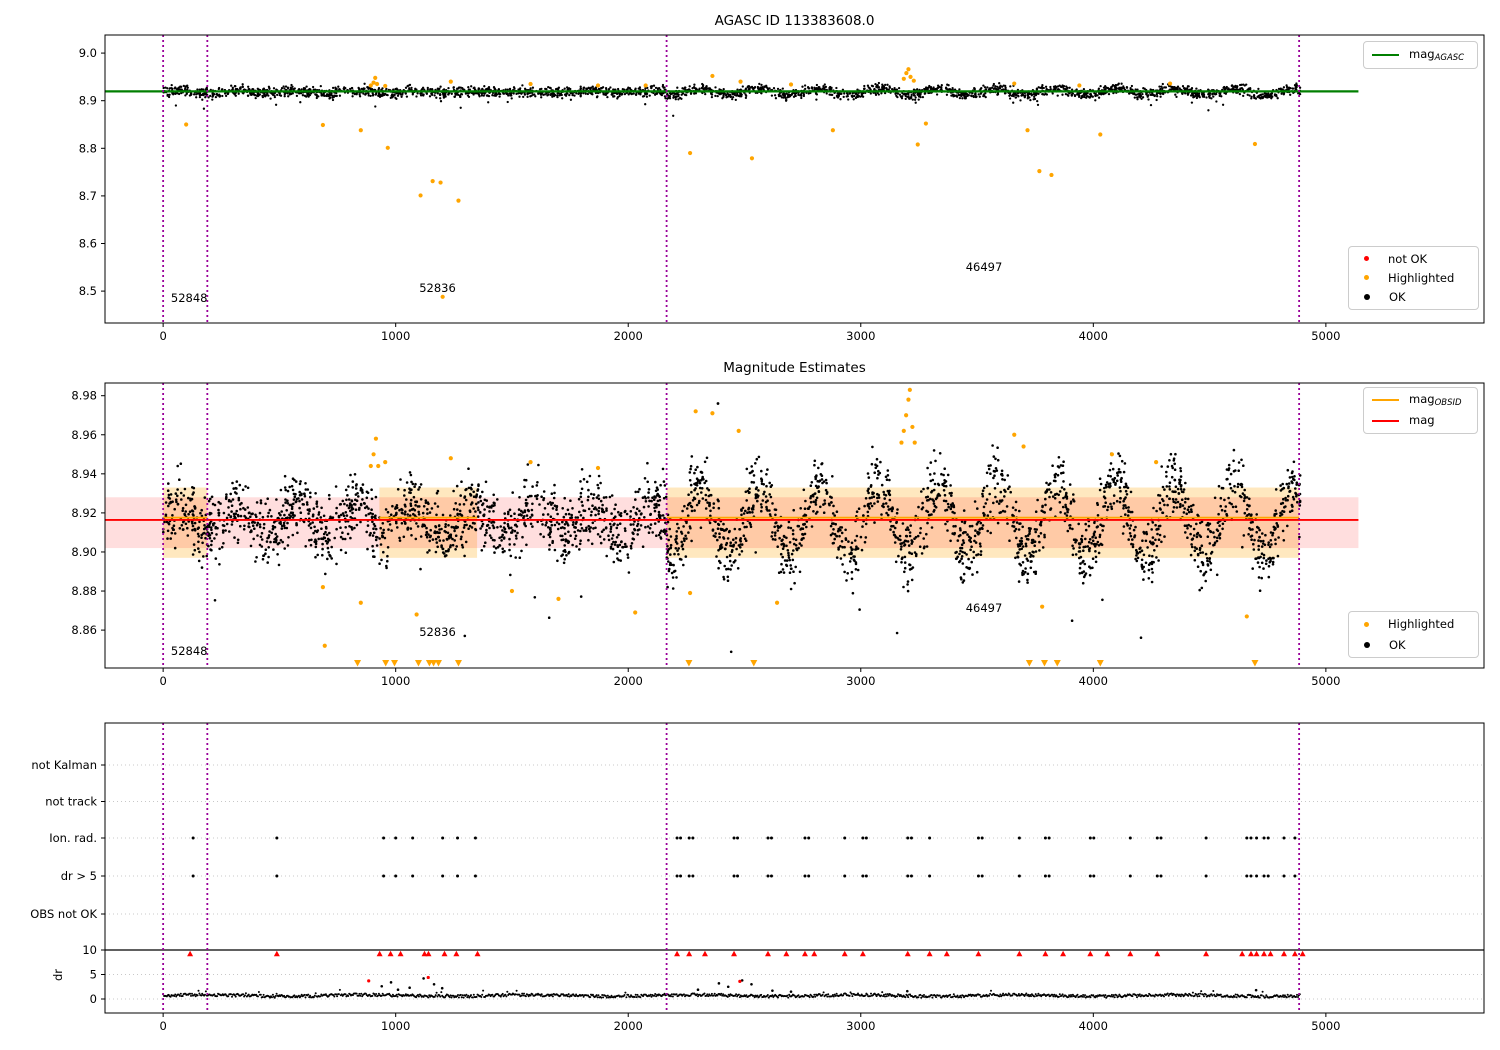 The width and height of the screenshot is (1500, 1050). I want to click on y-tick-label: 8.86, so click(84, 630).